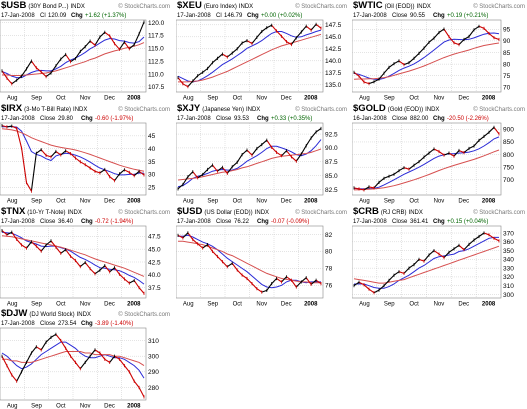 The width and height of the screenshot is (527, 409). Describe the element at coordinates (109, 406) in the screenshot. I see `x-tick-label: Dec` at that location.